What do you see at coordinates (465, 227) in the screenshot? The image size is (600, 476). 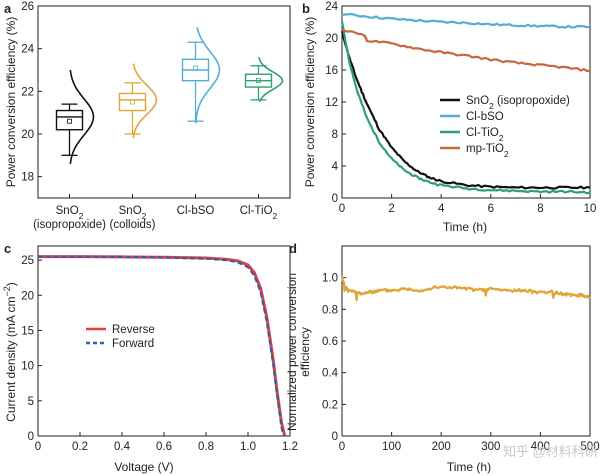 I see `b-xlabel: Time (h)` at bounding box center [465, 227].